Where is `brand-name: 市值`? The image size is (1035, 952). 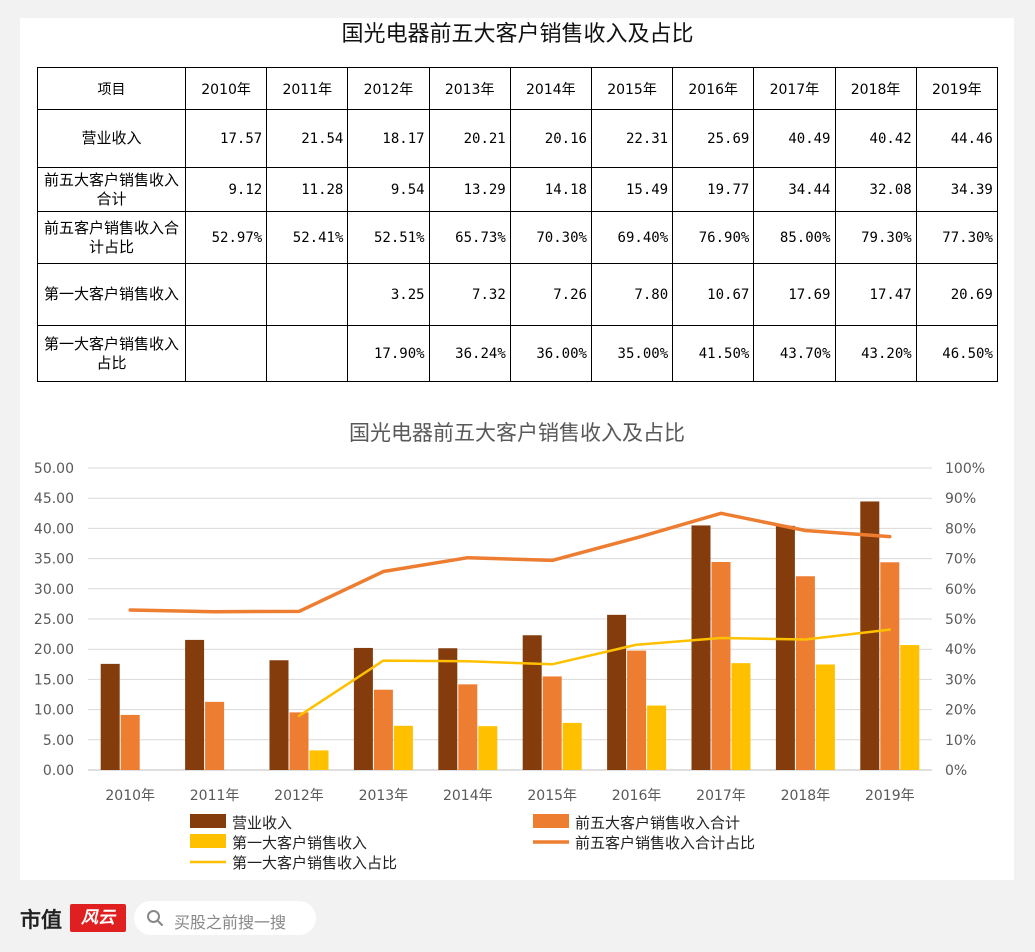 brand-name: 市值 is located at coordinates (41, 919).